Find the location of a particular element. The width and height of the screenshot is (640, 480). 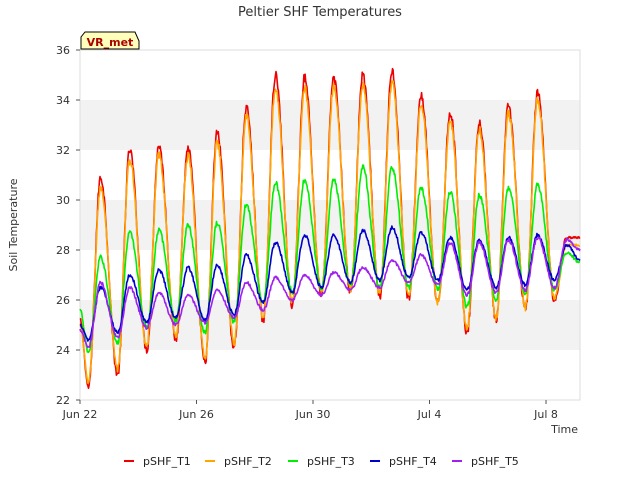

y-axis-label: Soil Temperature is located at coordinates (13, 224).